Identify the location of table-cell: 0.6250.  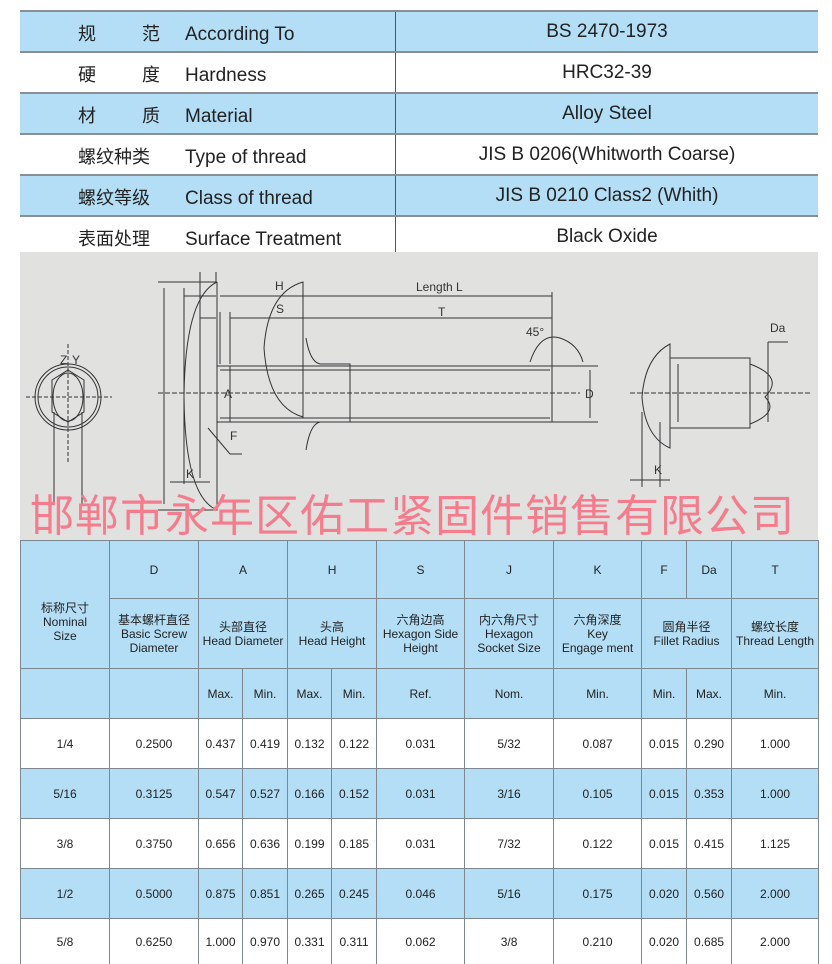
(154, 941).